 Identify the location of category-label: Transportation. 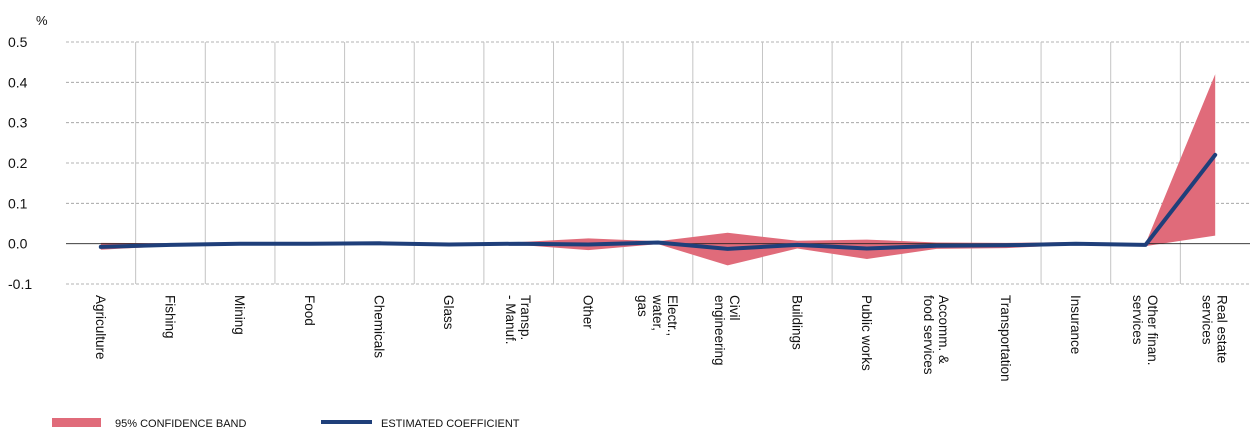
(1005, 338).